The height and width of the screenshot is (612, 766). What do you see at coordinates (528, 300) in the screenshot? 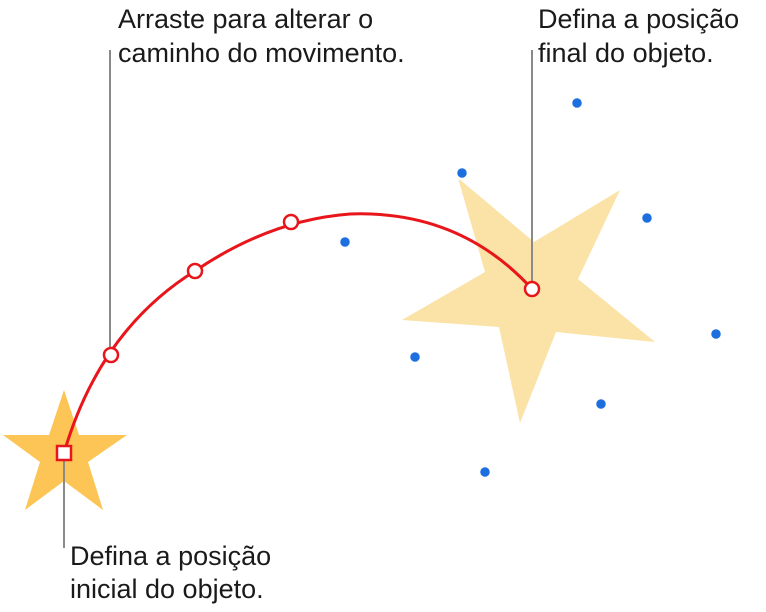
I see `end-star` at bounding box center [528, 300].